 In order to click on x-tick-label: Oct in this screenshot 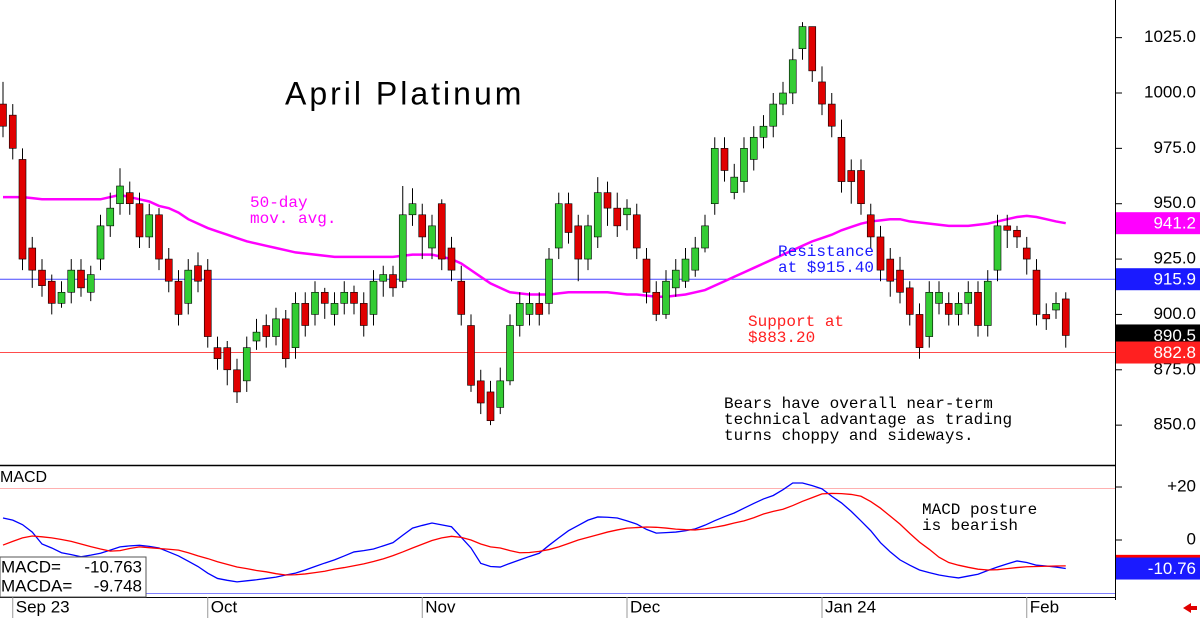, I will do `click(224, 606)`.